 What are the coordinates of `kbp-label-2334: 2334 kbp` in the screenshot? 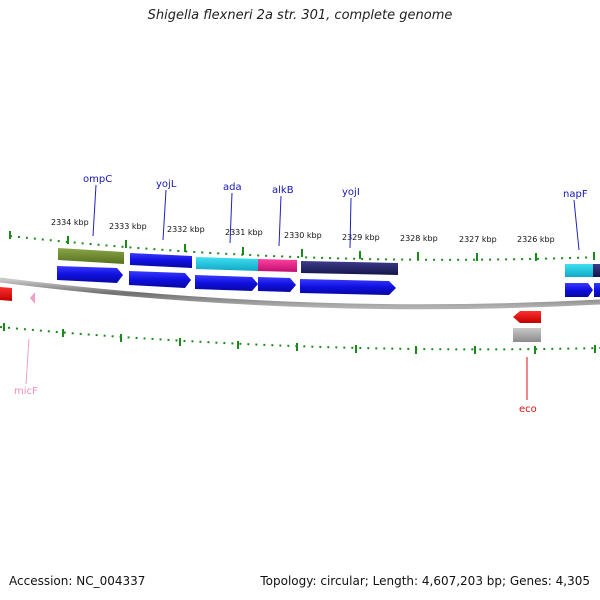 It's located at (70, 222).